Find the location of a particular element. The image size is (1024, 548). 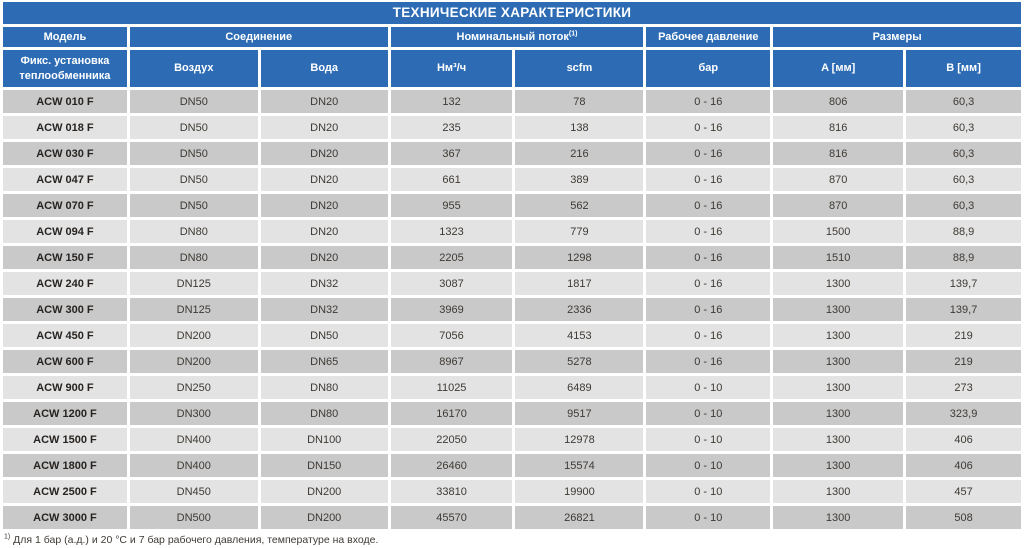

col-header-scfm: scfm is located at coordinates (579, 68).